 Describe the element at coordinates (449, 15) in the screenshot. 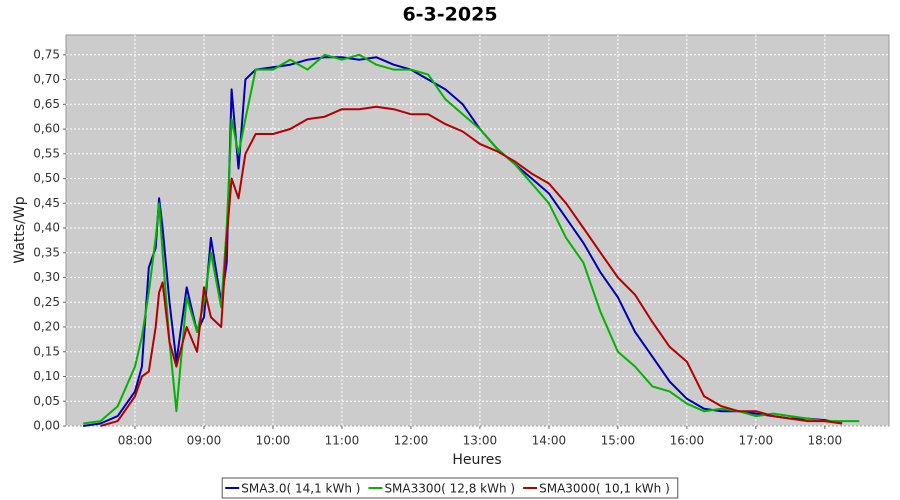

I see `chart-title: 6-3-2025` at that location.